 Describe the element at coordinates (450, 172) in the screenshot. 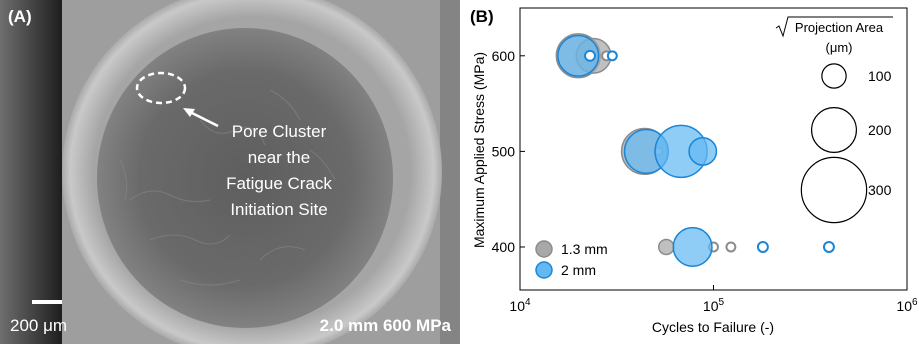

I see `micrograph-right-edge` at that location.